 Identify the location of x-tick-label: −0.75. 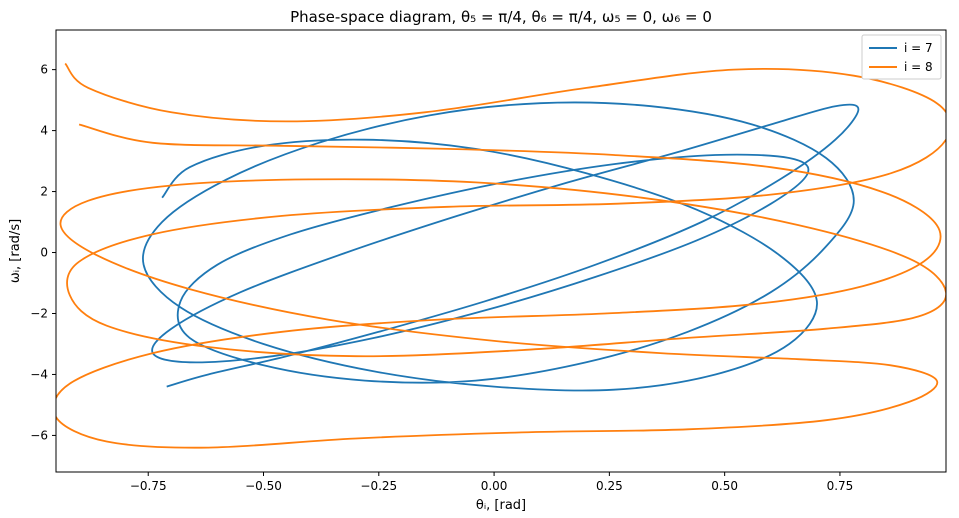
(148, 486).